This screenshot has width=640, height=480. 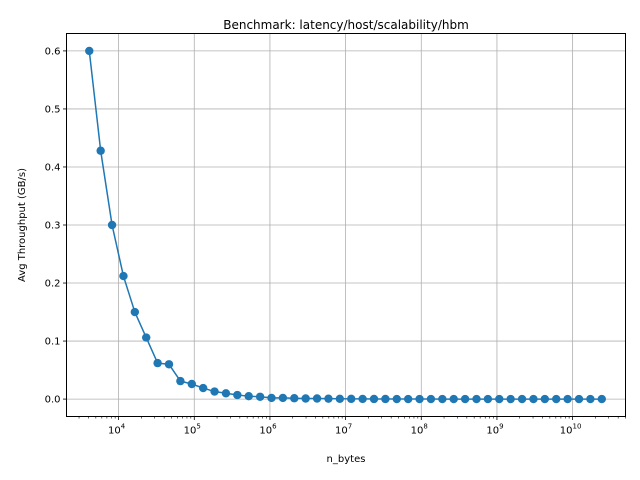 What do you see at coordinates (53, 342) in the screenshot?
I see `y-tick-label: 0.1` at bounding box center [53, 342].